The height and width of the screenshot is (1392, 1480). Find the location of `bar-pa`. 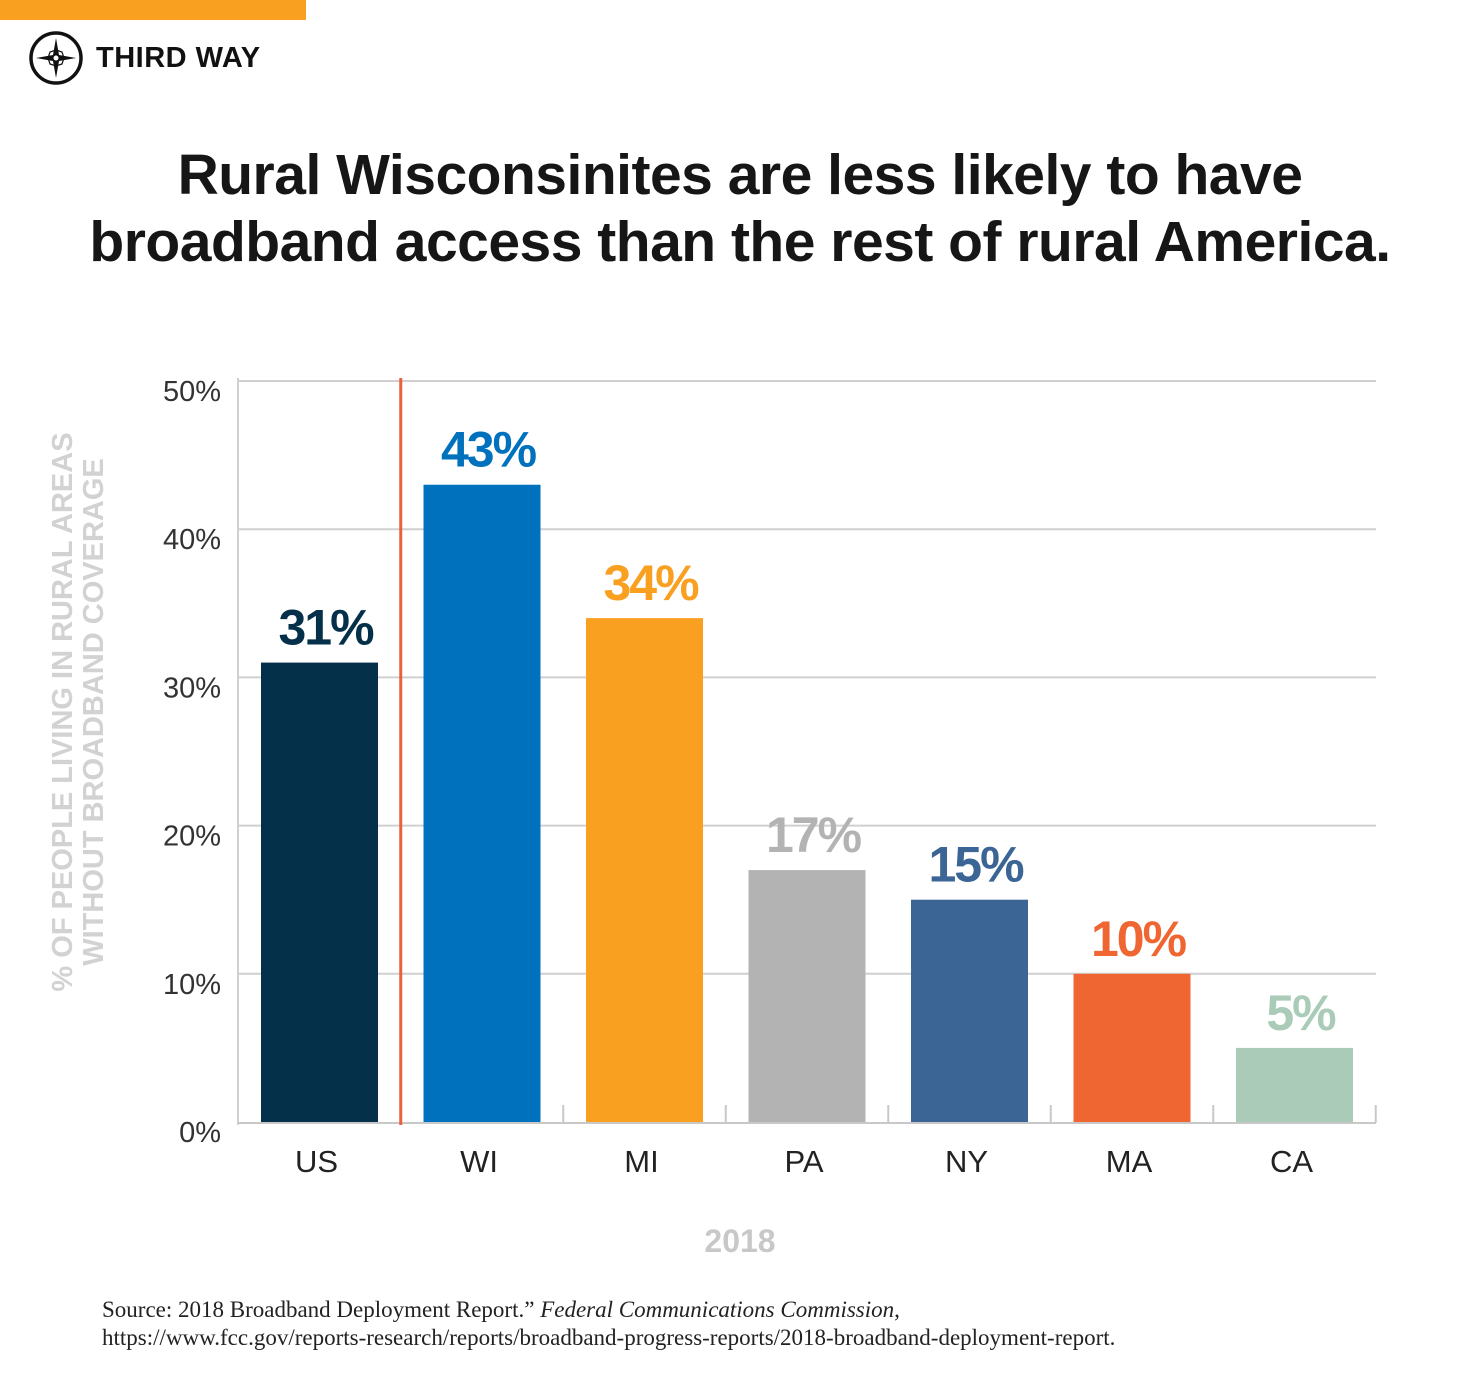

bar-pa is located at coordinates (807, 996).